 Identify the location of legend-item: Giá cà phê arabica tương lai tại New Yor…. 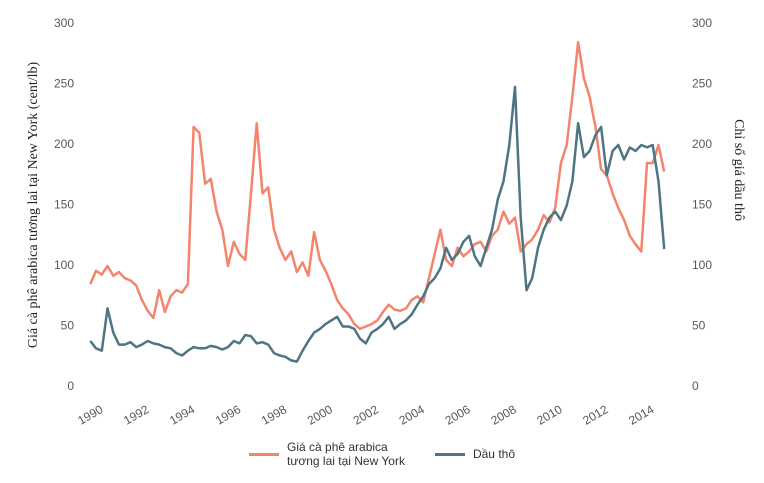
(327, 454).